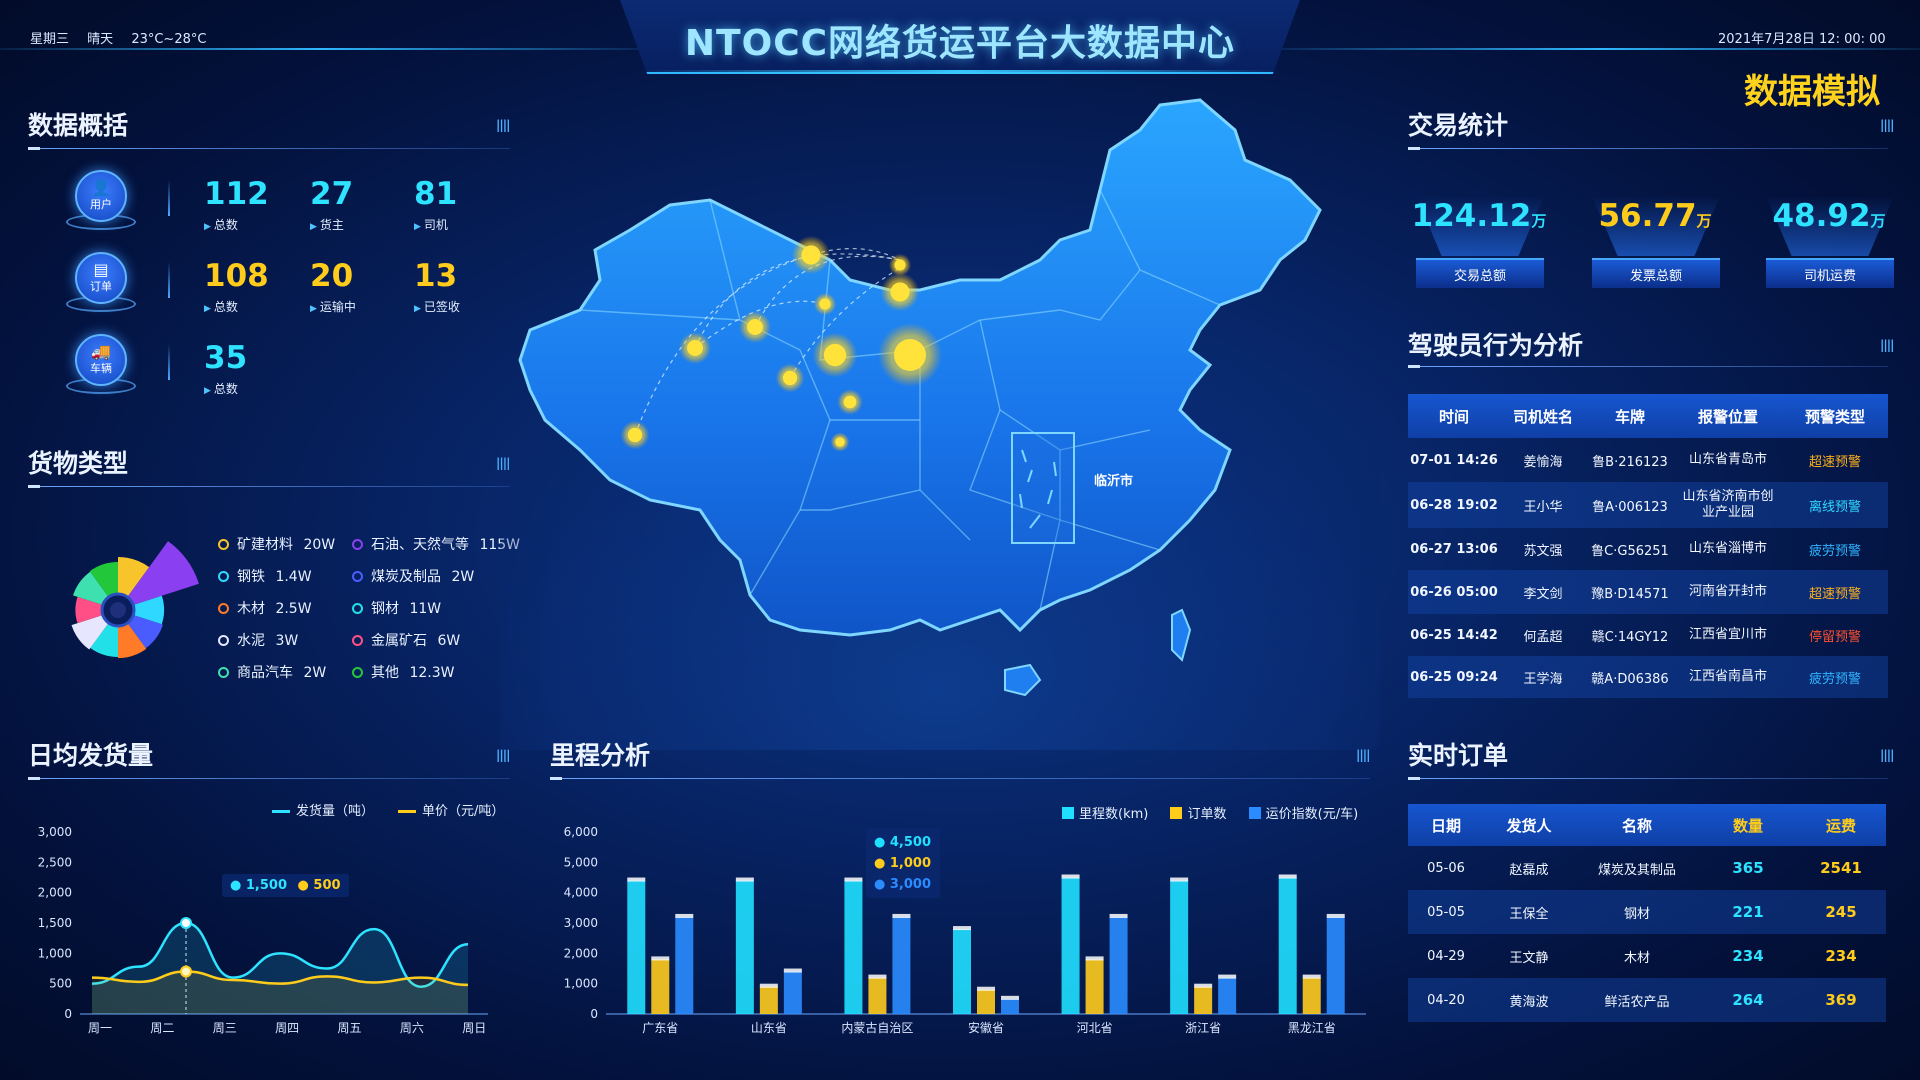 The image size is (1920, 1080). Describe the element at coordinates (1647, 956) in the screenshot. I see `orders-row: 04-29 王文静 木材 234 234` at that location.